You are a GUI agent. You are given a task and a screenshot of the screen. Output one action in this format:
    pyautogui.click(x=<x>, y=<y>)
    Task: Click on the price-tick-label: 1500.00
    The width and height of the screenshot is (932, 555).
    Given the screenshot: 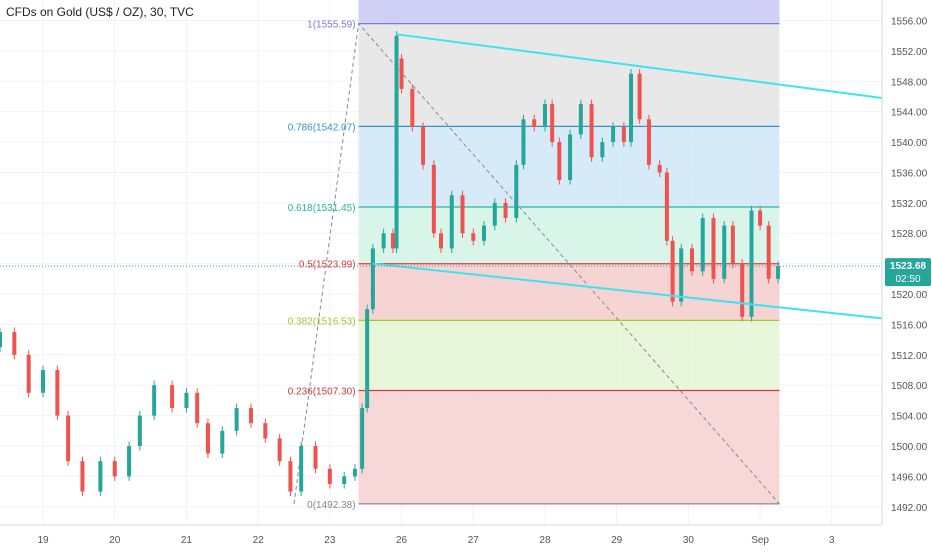 What is the action you would take?
    pyautogui.click(x=909, y=447)
    